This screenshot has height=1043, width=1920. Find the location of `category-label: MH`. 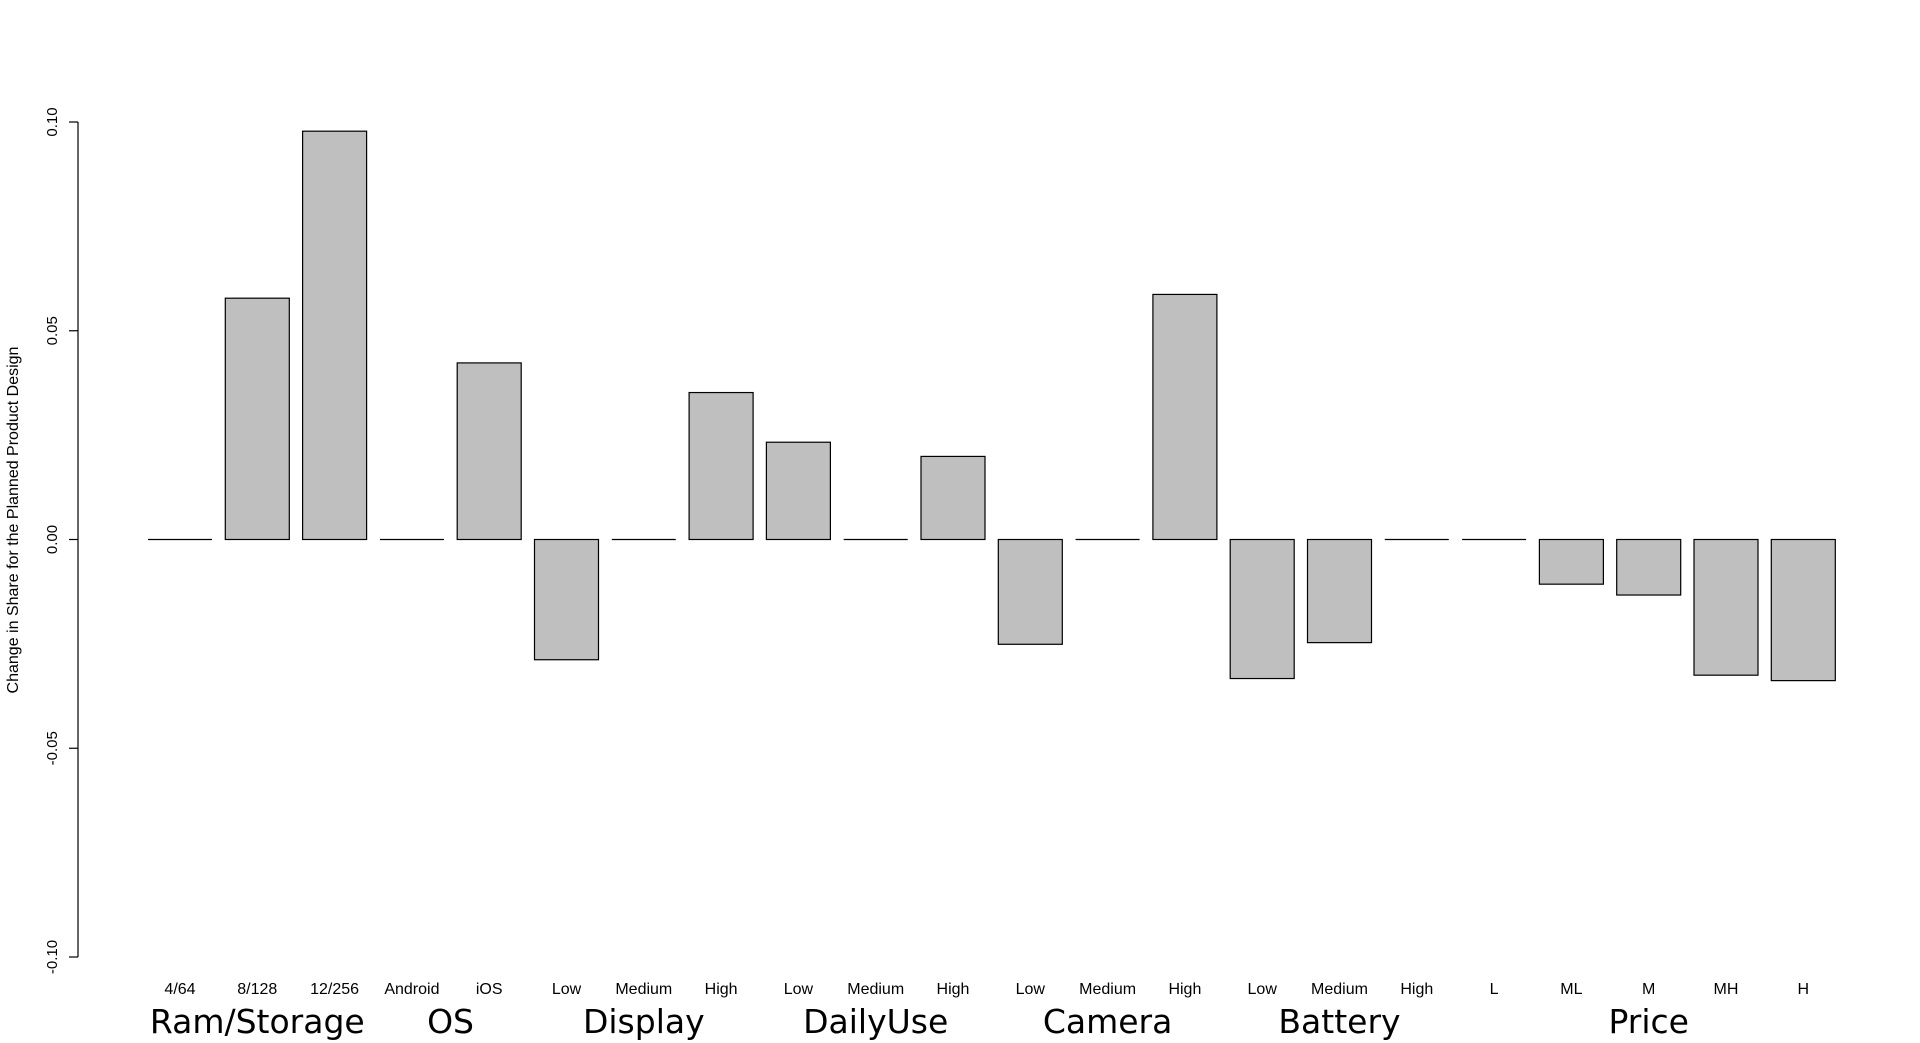

category-label: MH is located at coordinates (1726, 989).